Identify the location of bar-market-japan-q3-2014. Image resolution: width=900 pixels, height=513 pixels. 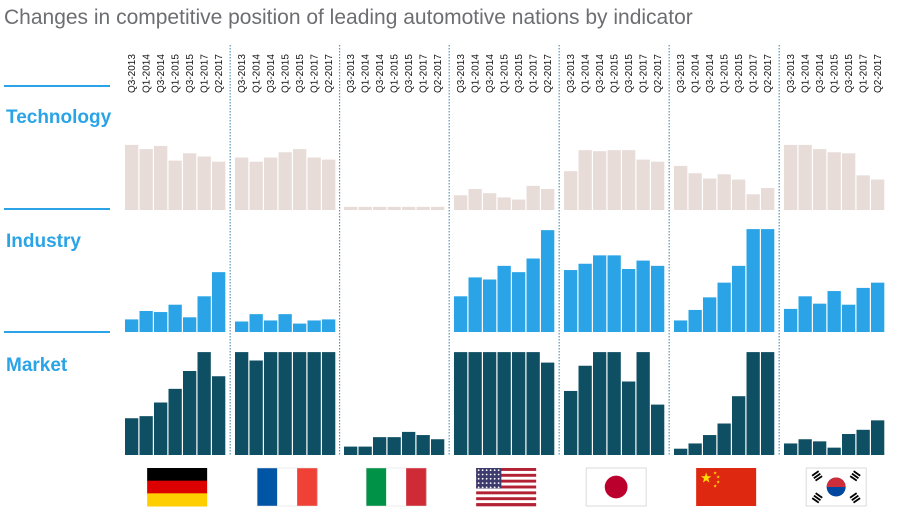
(600, 403).